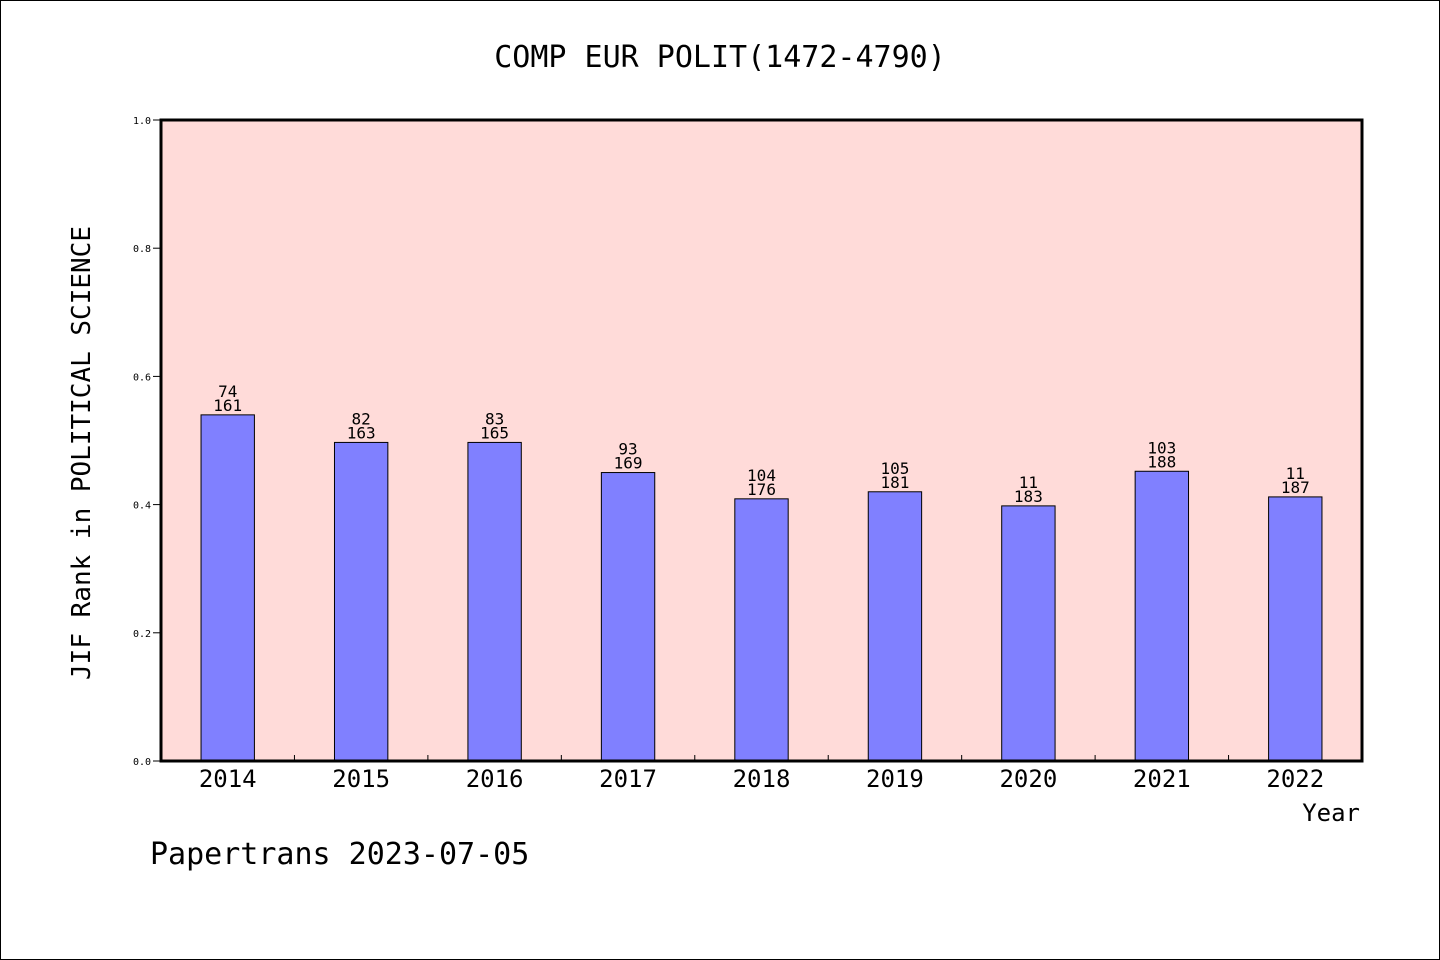  Describe the element at coordinates (82, 453) in the screenshot. I see `y-axis-label: JIF Rank in POLITICAL SCIENCE` at that location.